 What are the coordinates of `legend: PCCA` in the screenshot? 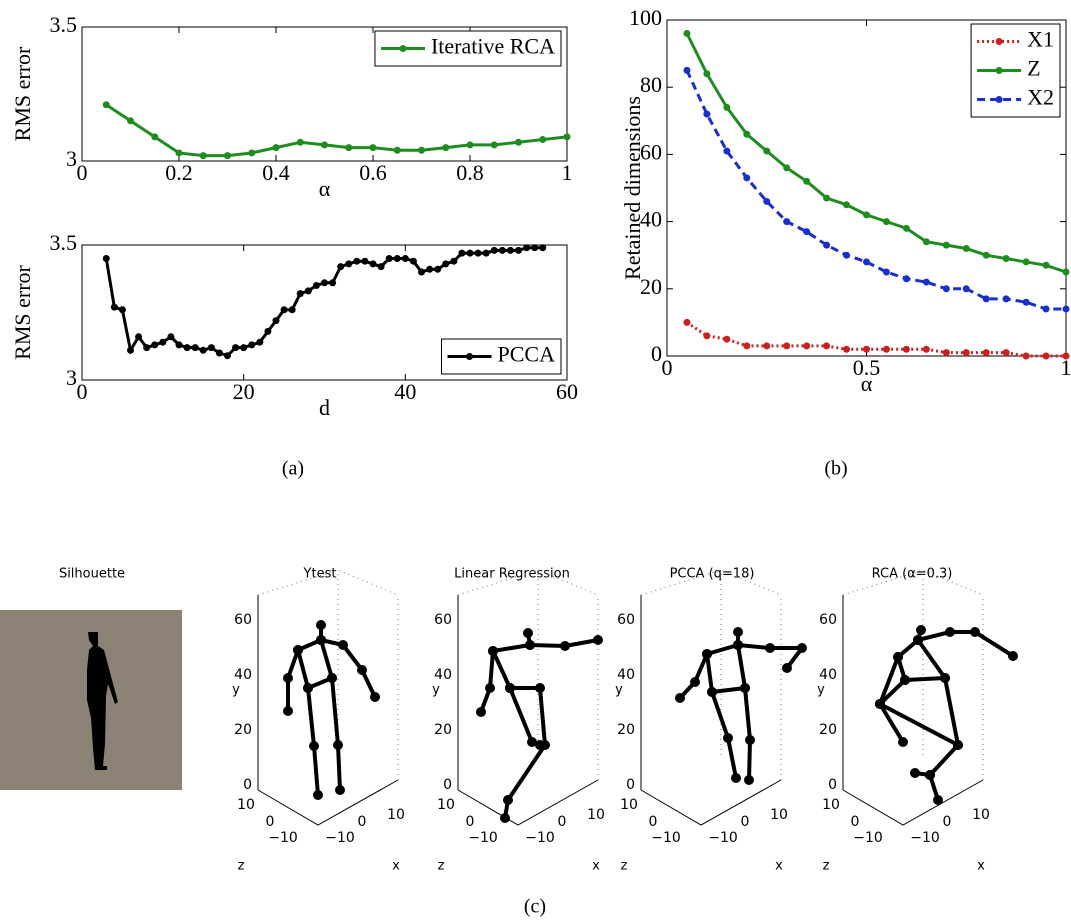 It's located at (501, 356).